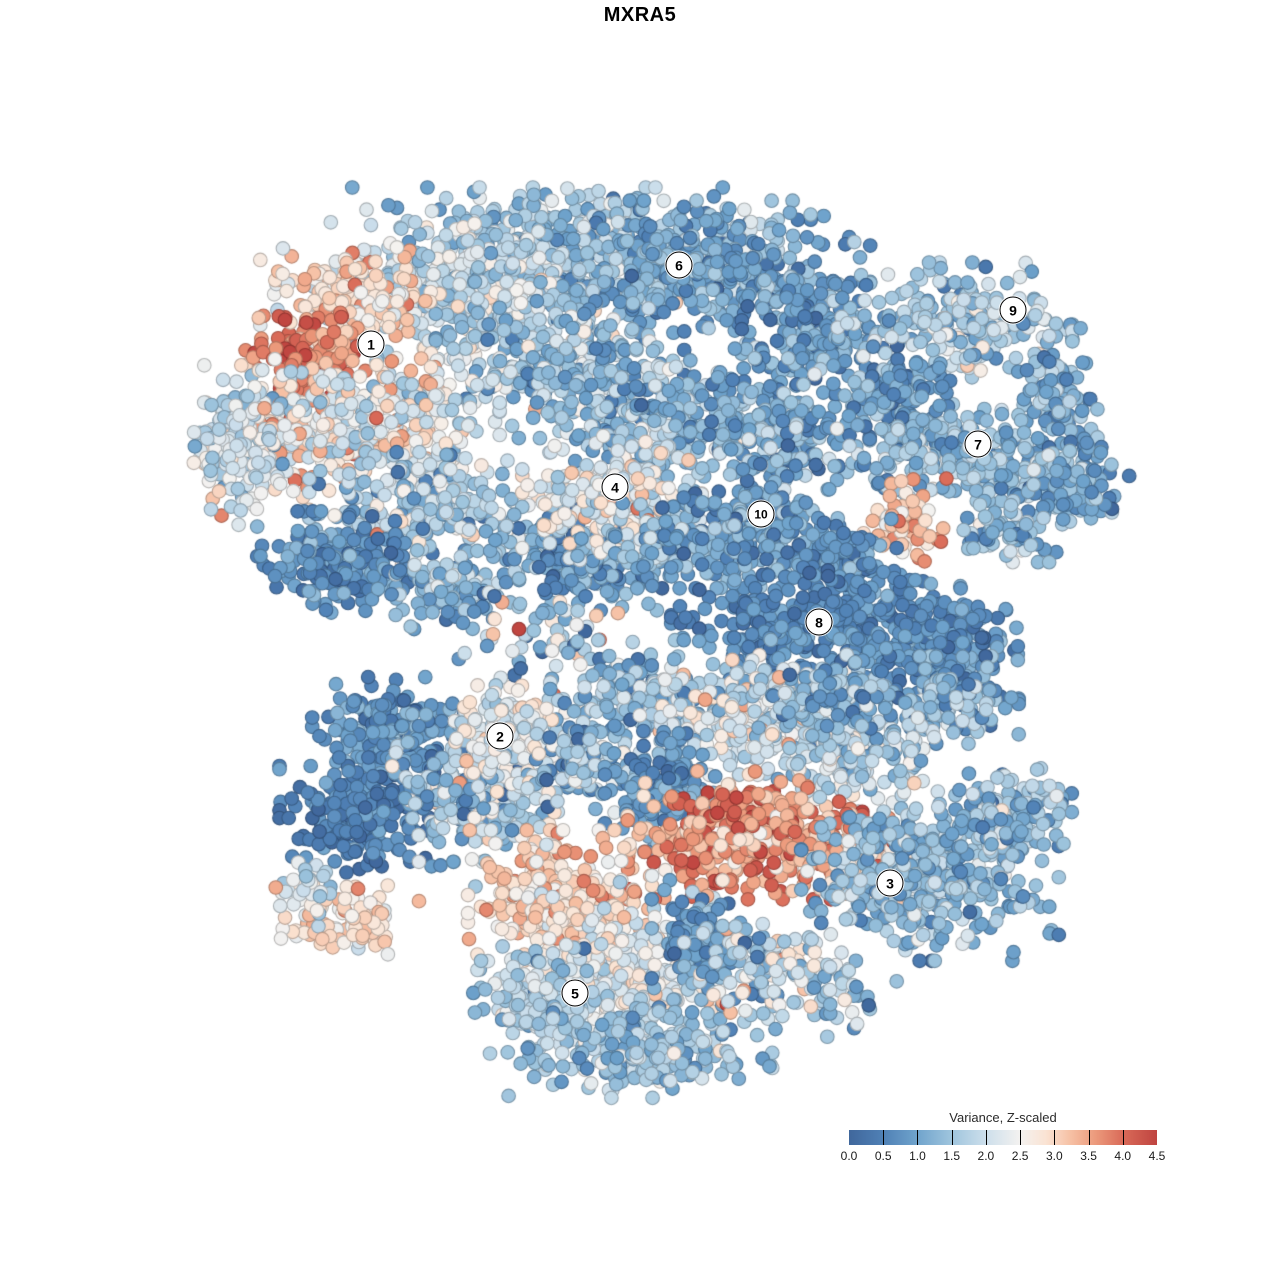 This screenshot has height=1280, width=1280. Describe the element at coordinates (849, 1156) in the screenshot. I see `legend-tick-label: 0.0` at that location.